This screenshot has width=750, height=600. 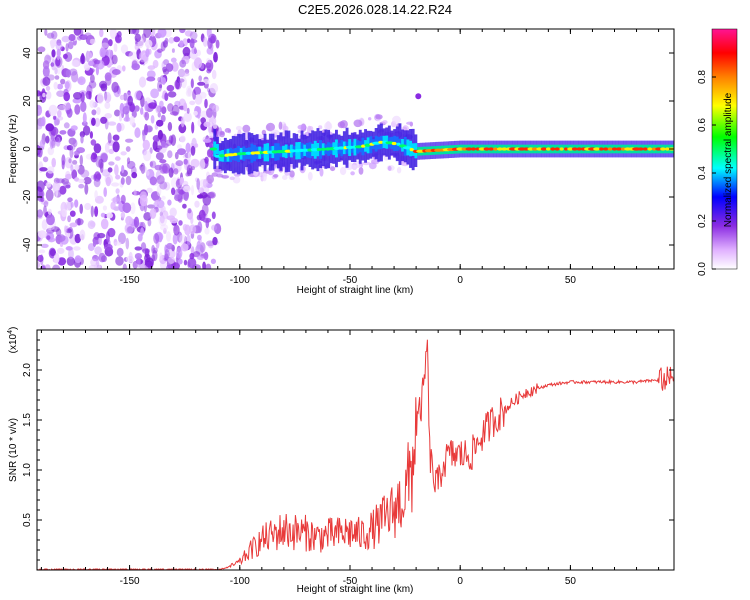 What do you see at coordinates (13, 340) in the screenshot?
I see `snr-multiplier: (x104)` at bounding box center [13, 340].